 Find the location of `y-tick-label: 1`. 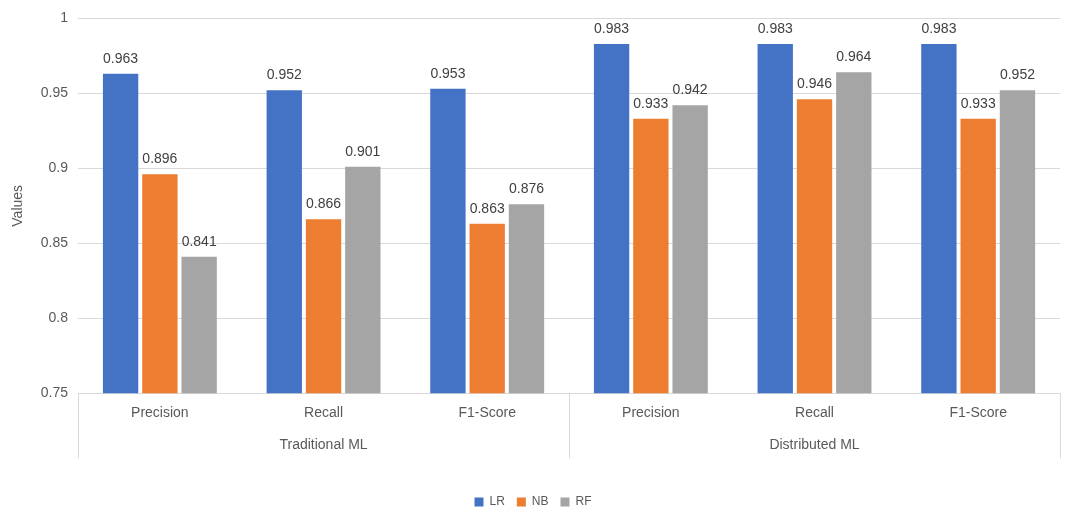

y-tick-label: 1 is located at coordinates (64, 17).